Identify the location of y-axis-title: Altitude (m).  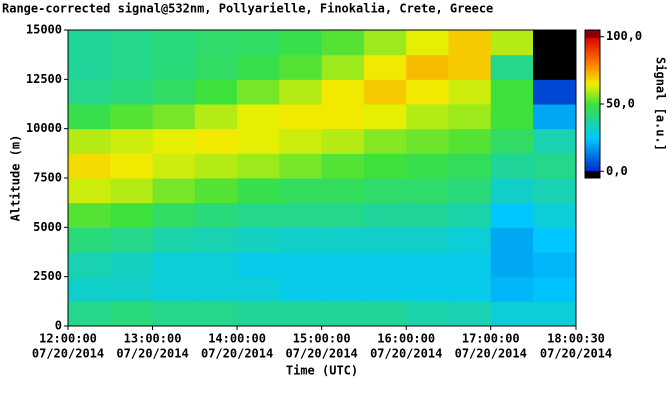
(16, 178).